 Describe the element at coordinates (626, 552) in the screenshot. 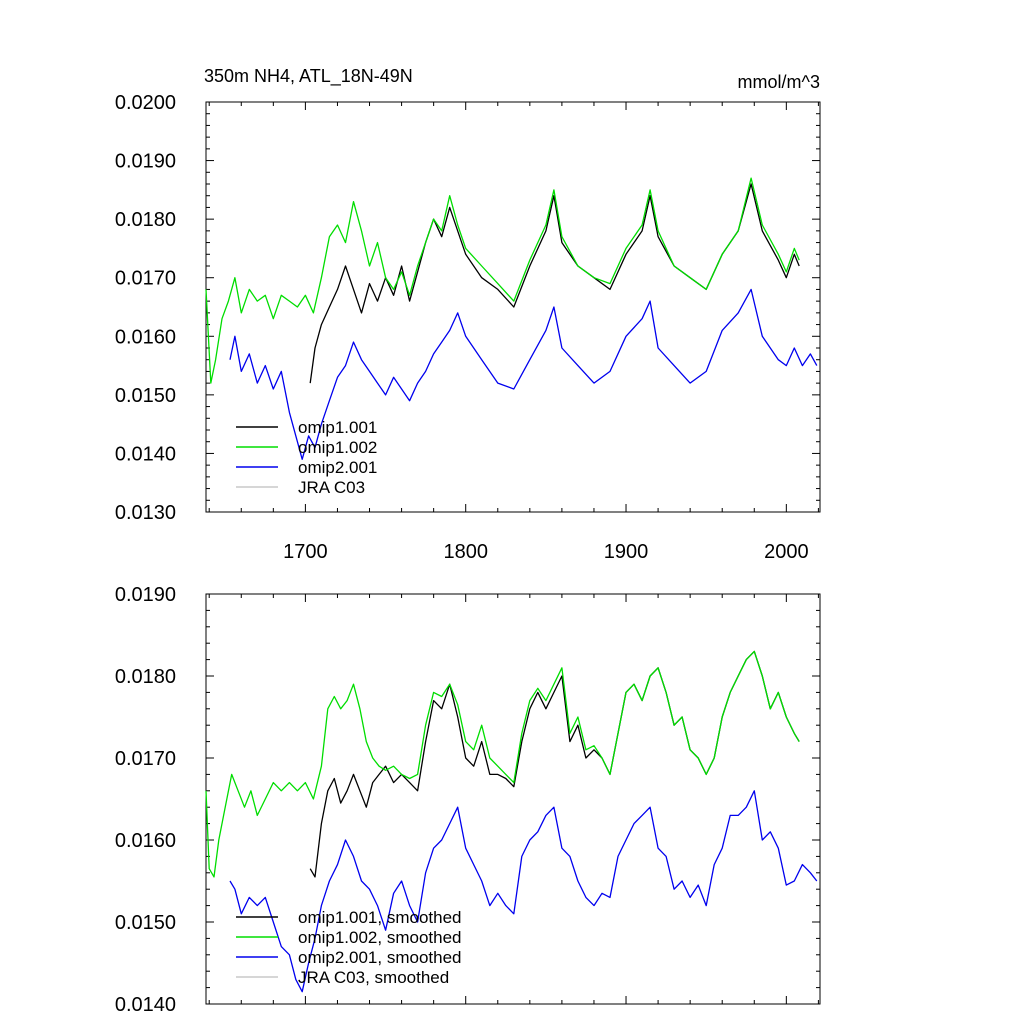

I see `x-tick-label: 1900` at that location.